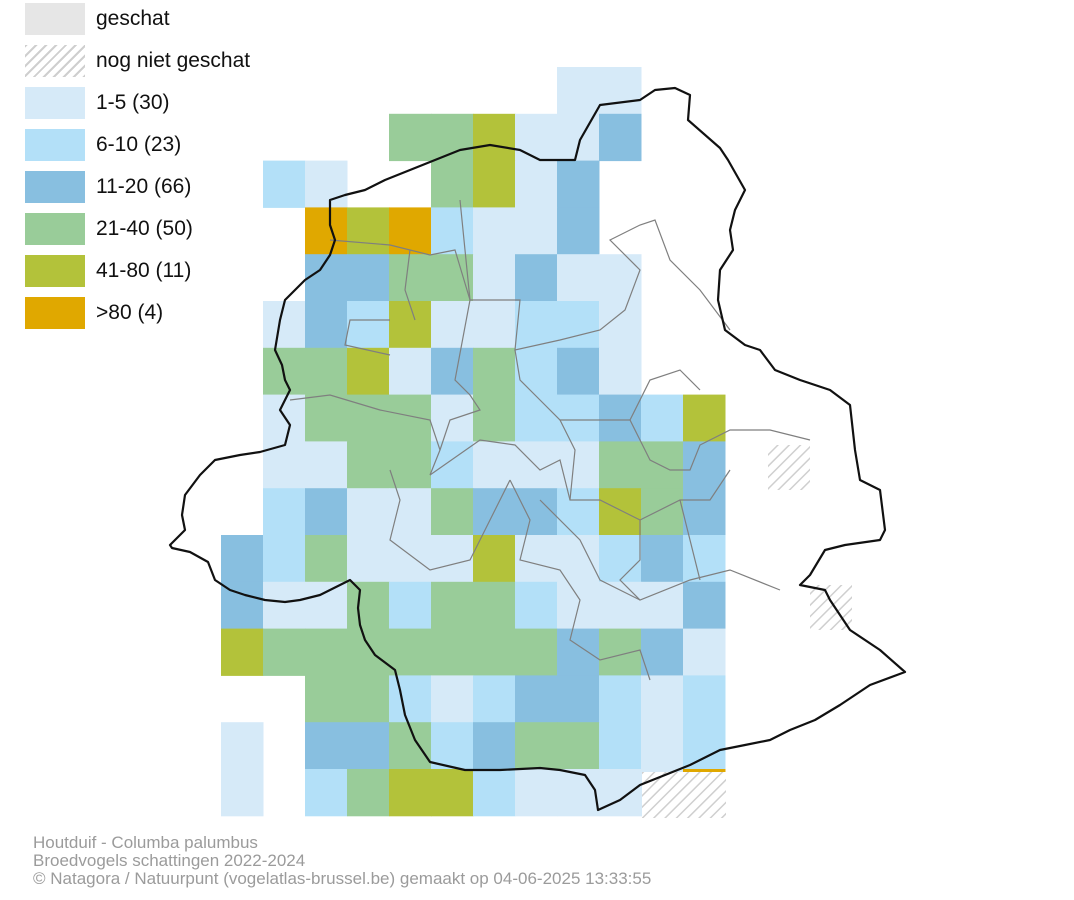 This screenshot has width=1074, height=900. What do you see at coordinates (55, 19) in the screenshot?
I see `legend-swatch-estimated` at bounding box center [55, 19].